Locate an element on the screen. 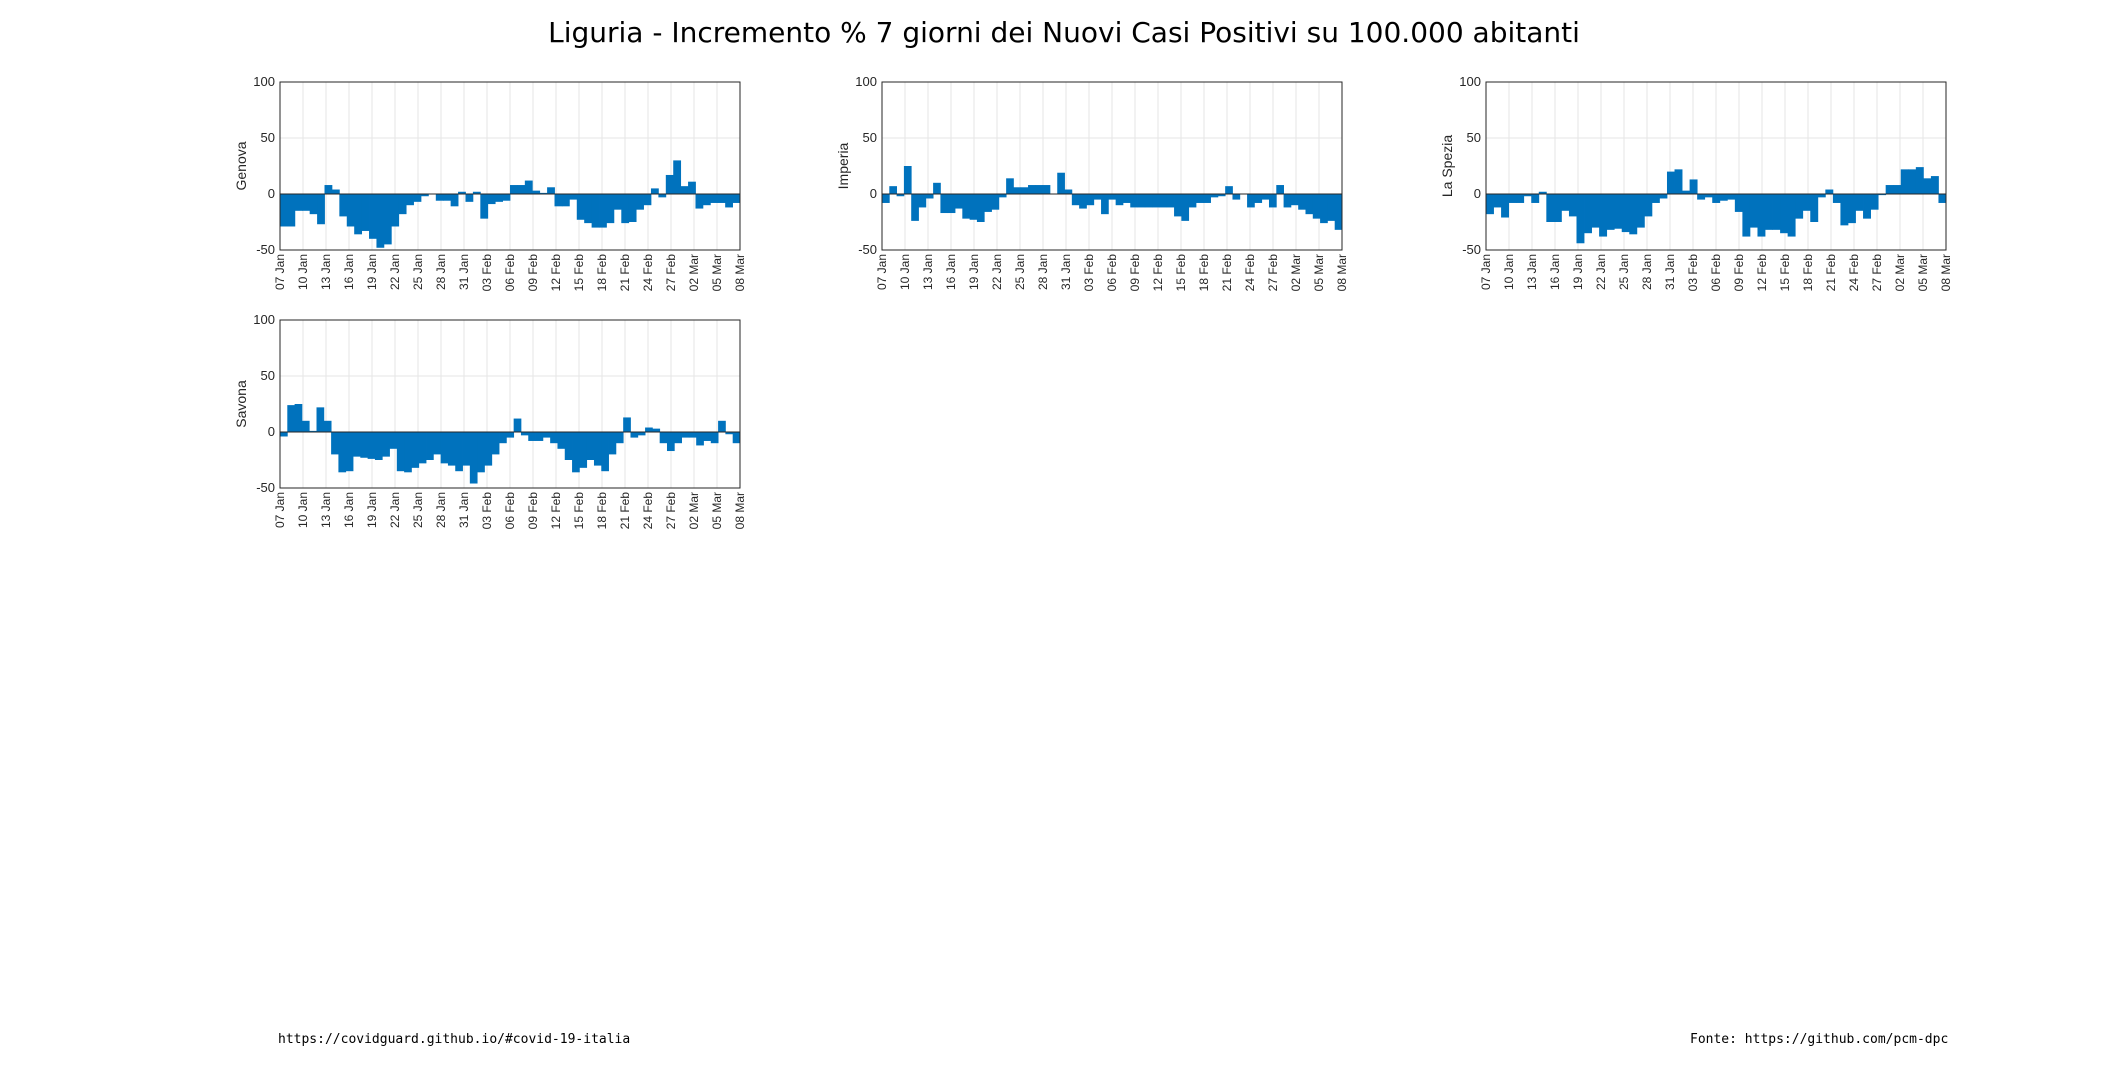  x-tick-label: 25 Jan is located at coordinates (418, 272).